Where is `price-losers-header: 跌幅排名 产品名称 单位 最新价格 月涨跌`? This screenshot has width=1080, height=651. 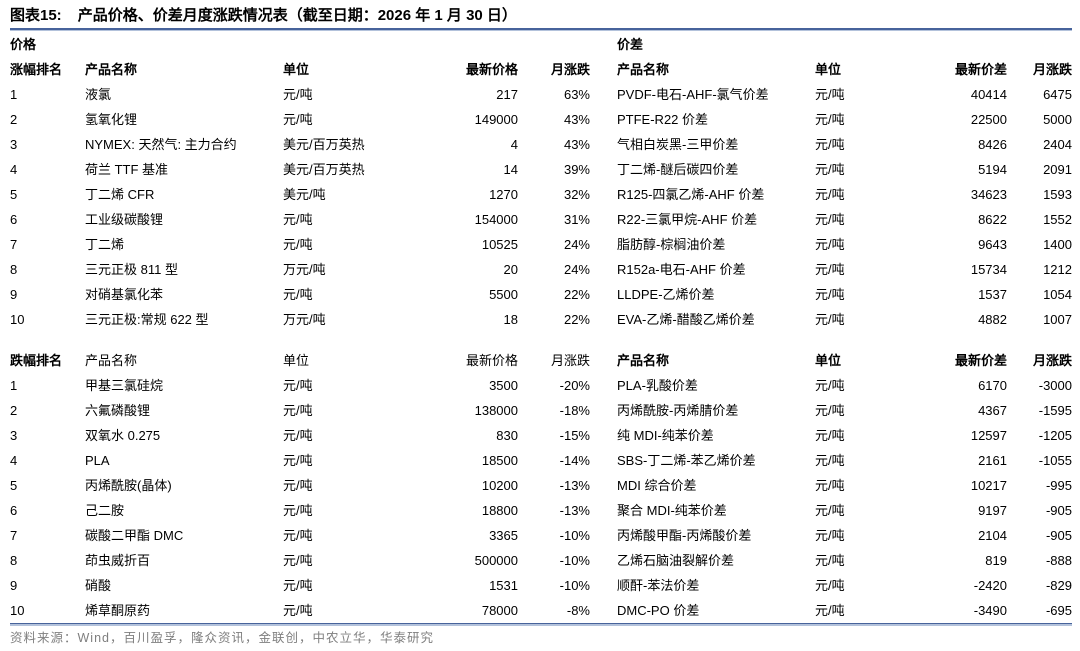 price-losers-header: 跌幅排名 产品名称 单位 最新价格 月涨跌 is located at coordinates (300, 360).